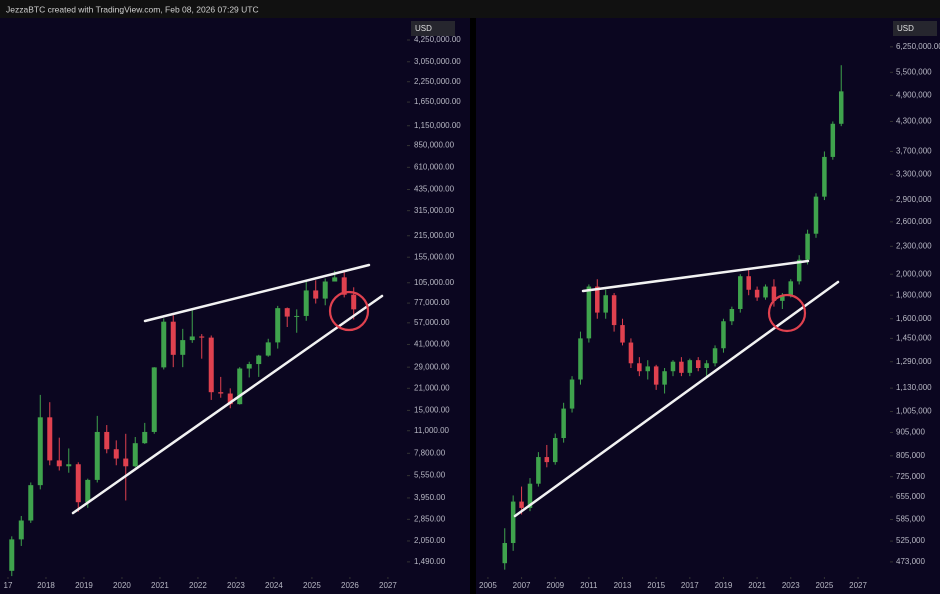  What do you see at coordinates (488, 585) in the screenshot?
I see `x-tick-label: 2005` at bounding box center [488, 585].